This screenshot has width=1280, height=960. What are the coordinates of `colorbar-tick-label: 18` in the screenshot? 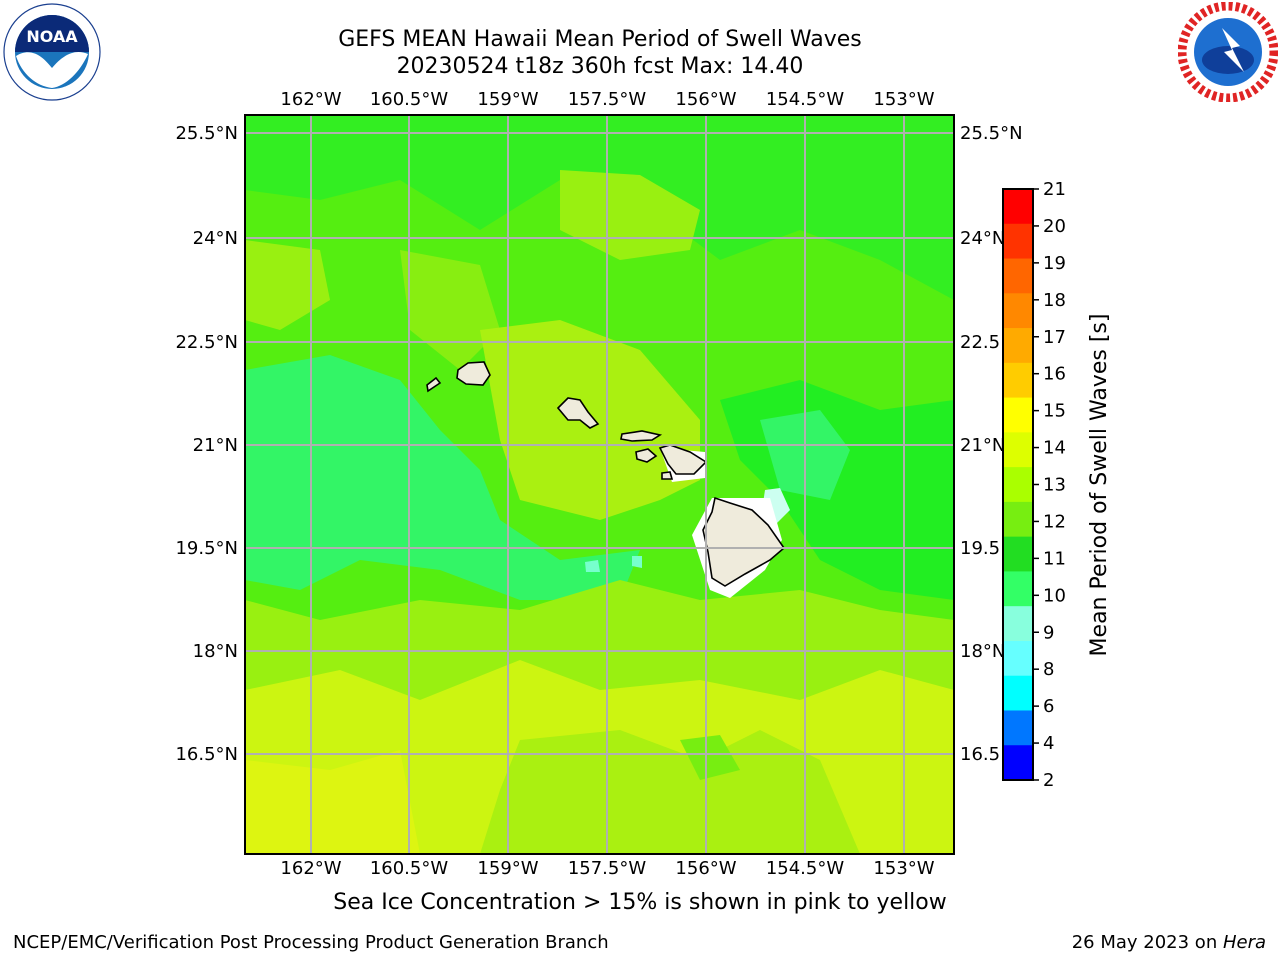 It's located at (1054, 300).